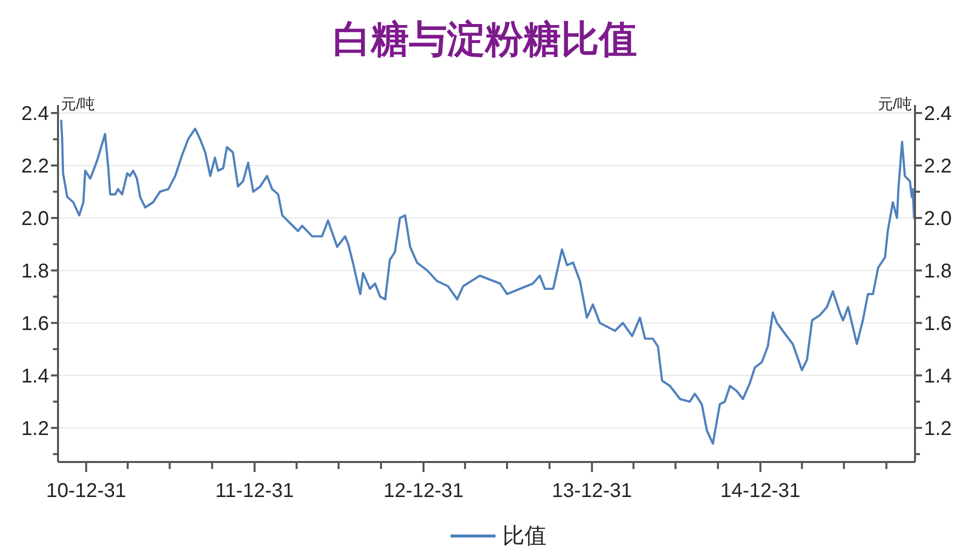  I want to click on y-axis-title: 元/吨, so click(78, 104).